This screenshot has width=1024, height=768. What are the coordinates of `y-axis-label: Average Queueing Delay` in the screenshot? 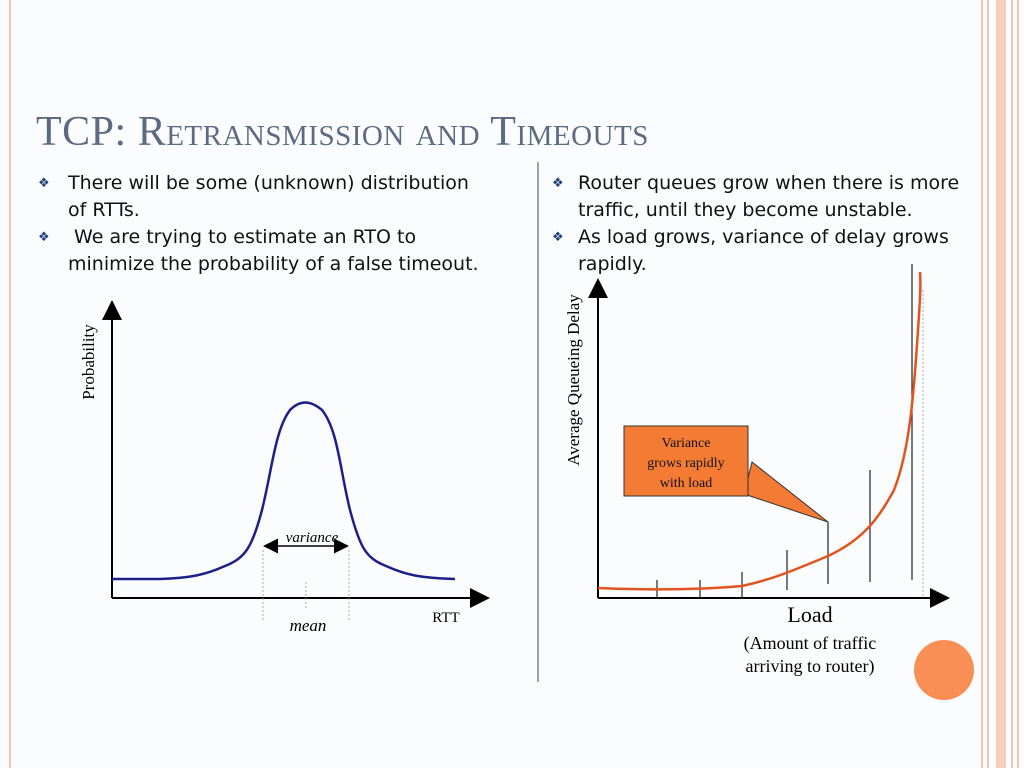 It's located at (573, 380).